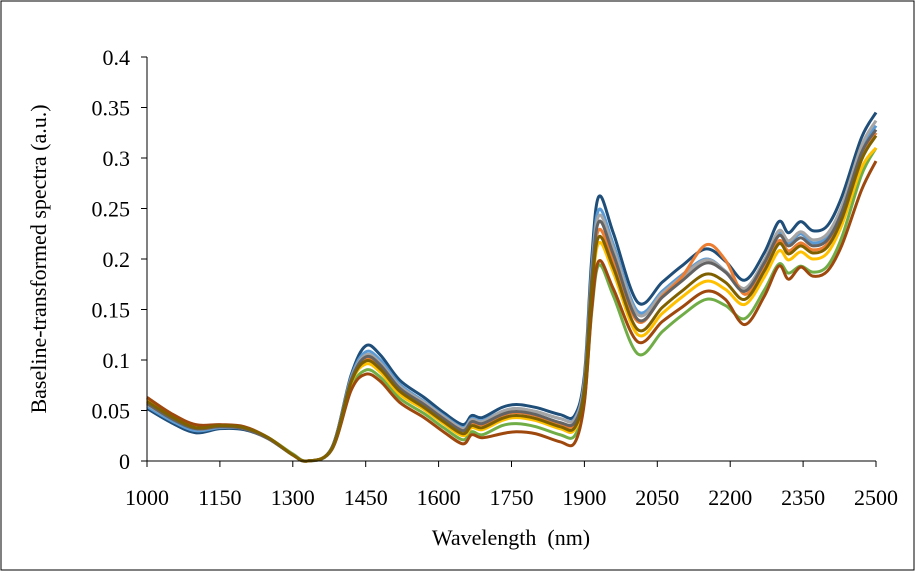 The width and height of the screenshot is (915, 571). I want to click on y-tick-label: 0.2, so click(117, 259).